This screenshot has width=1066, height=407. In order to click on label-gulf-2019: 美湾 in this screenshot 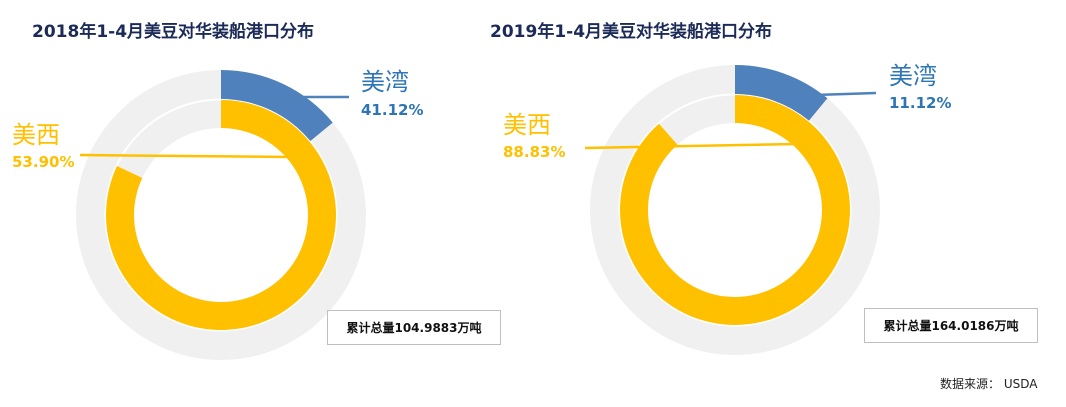, I will do `click(913, 76)`.